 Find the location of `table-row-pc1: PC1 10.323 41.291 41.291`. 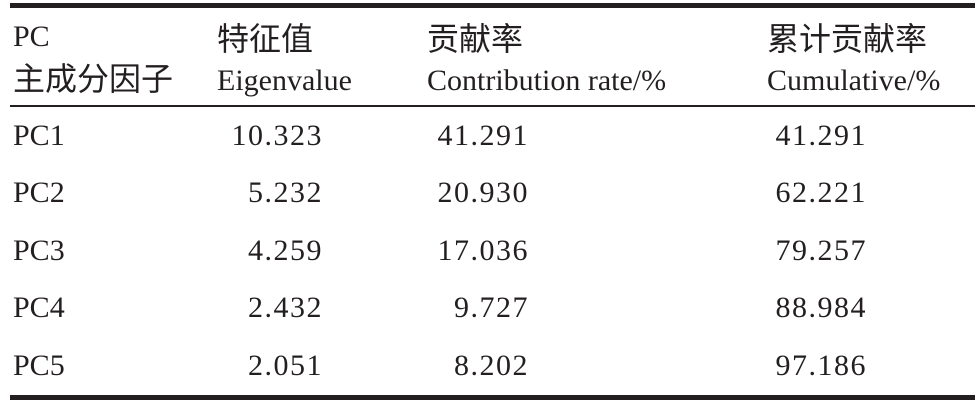

table-row-pc1: PC1 10.323 41.291 41.291 is located at coordinates (492, 135).